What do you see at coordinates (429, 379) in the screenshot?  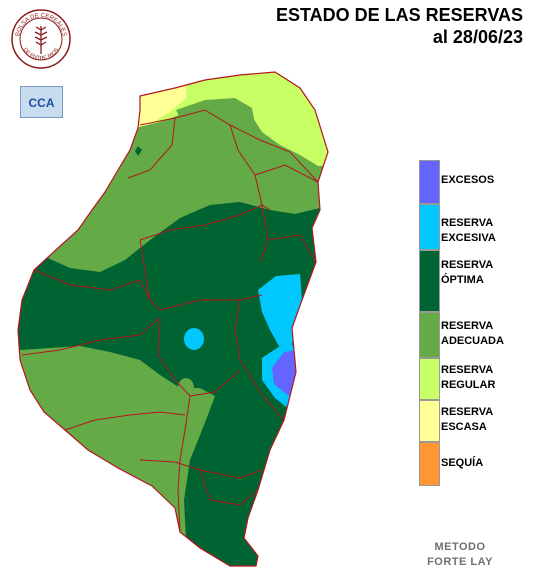 I see `legend-swatch-regular` at bounding box center [429, 379].